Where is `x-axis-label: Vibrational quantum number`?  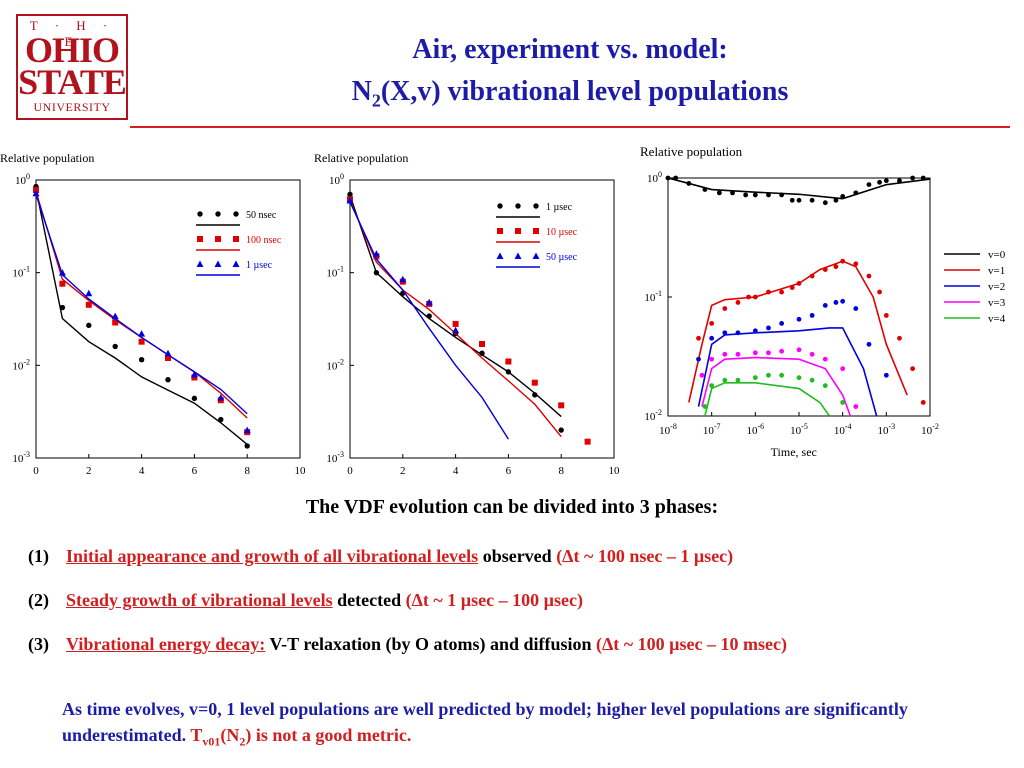
x-axis-label: Vibrational quantum number is located at coordinates (482, 479).